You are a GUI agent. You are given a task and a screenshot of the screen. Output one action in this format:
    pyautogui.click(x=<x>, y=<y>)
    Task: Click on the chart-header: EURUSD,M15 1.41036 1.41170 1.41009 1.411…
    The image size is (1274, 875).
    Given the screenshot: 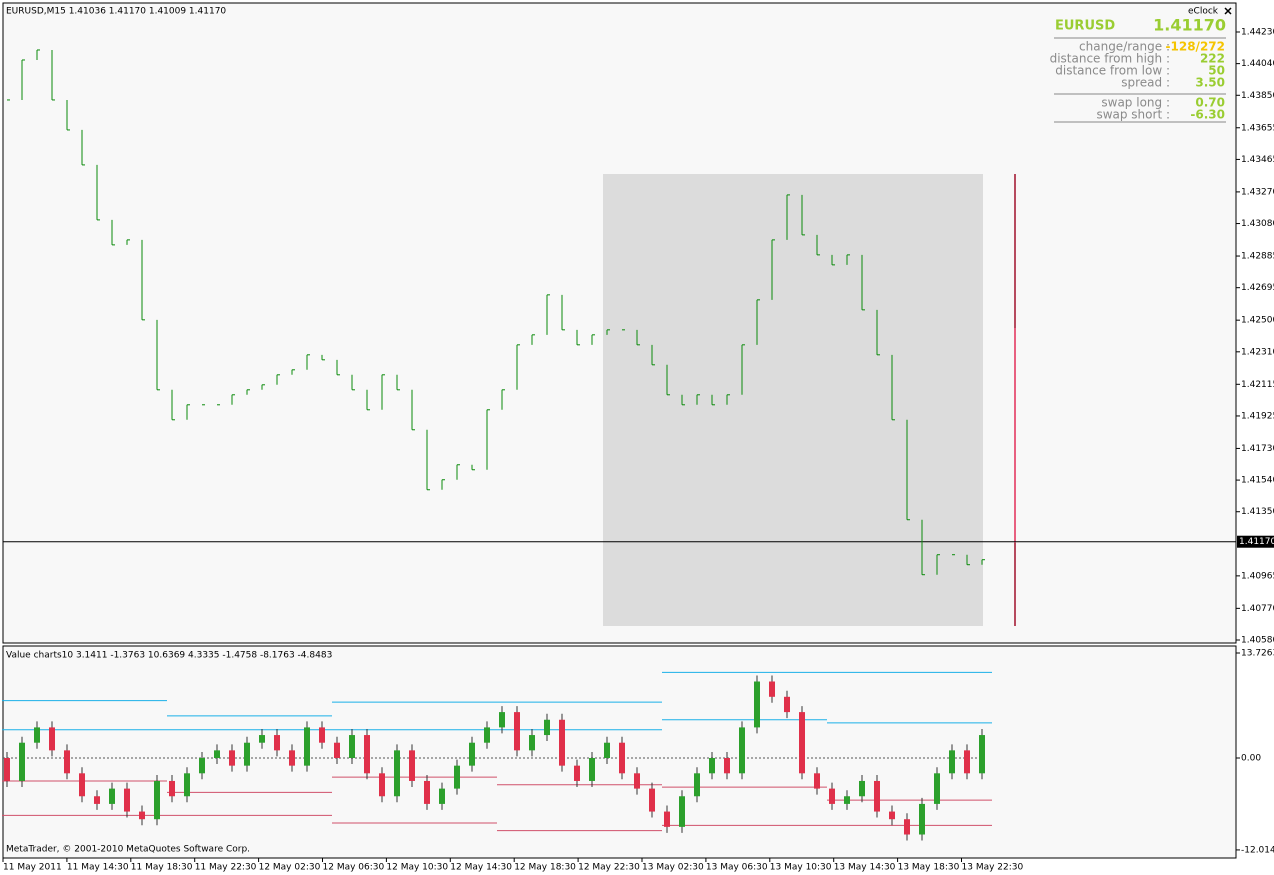 What is the action you would take?
    pyautogui.click(x=116, y=12)
    